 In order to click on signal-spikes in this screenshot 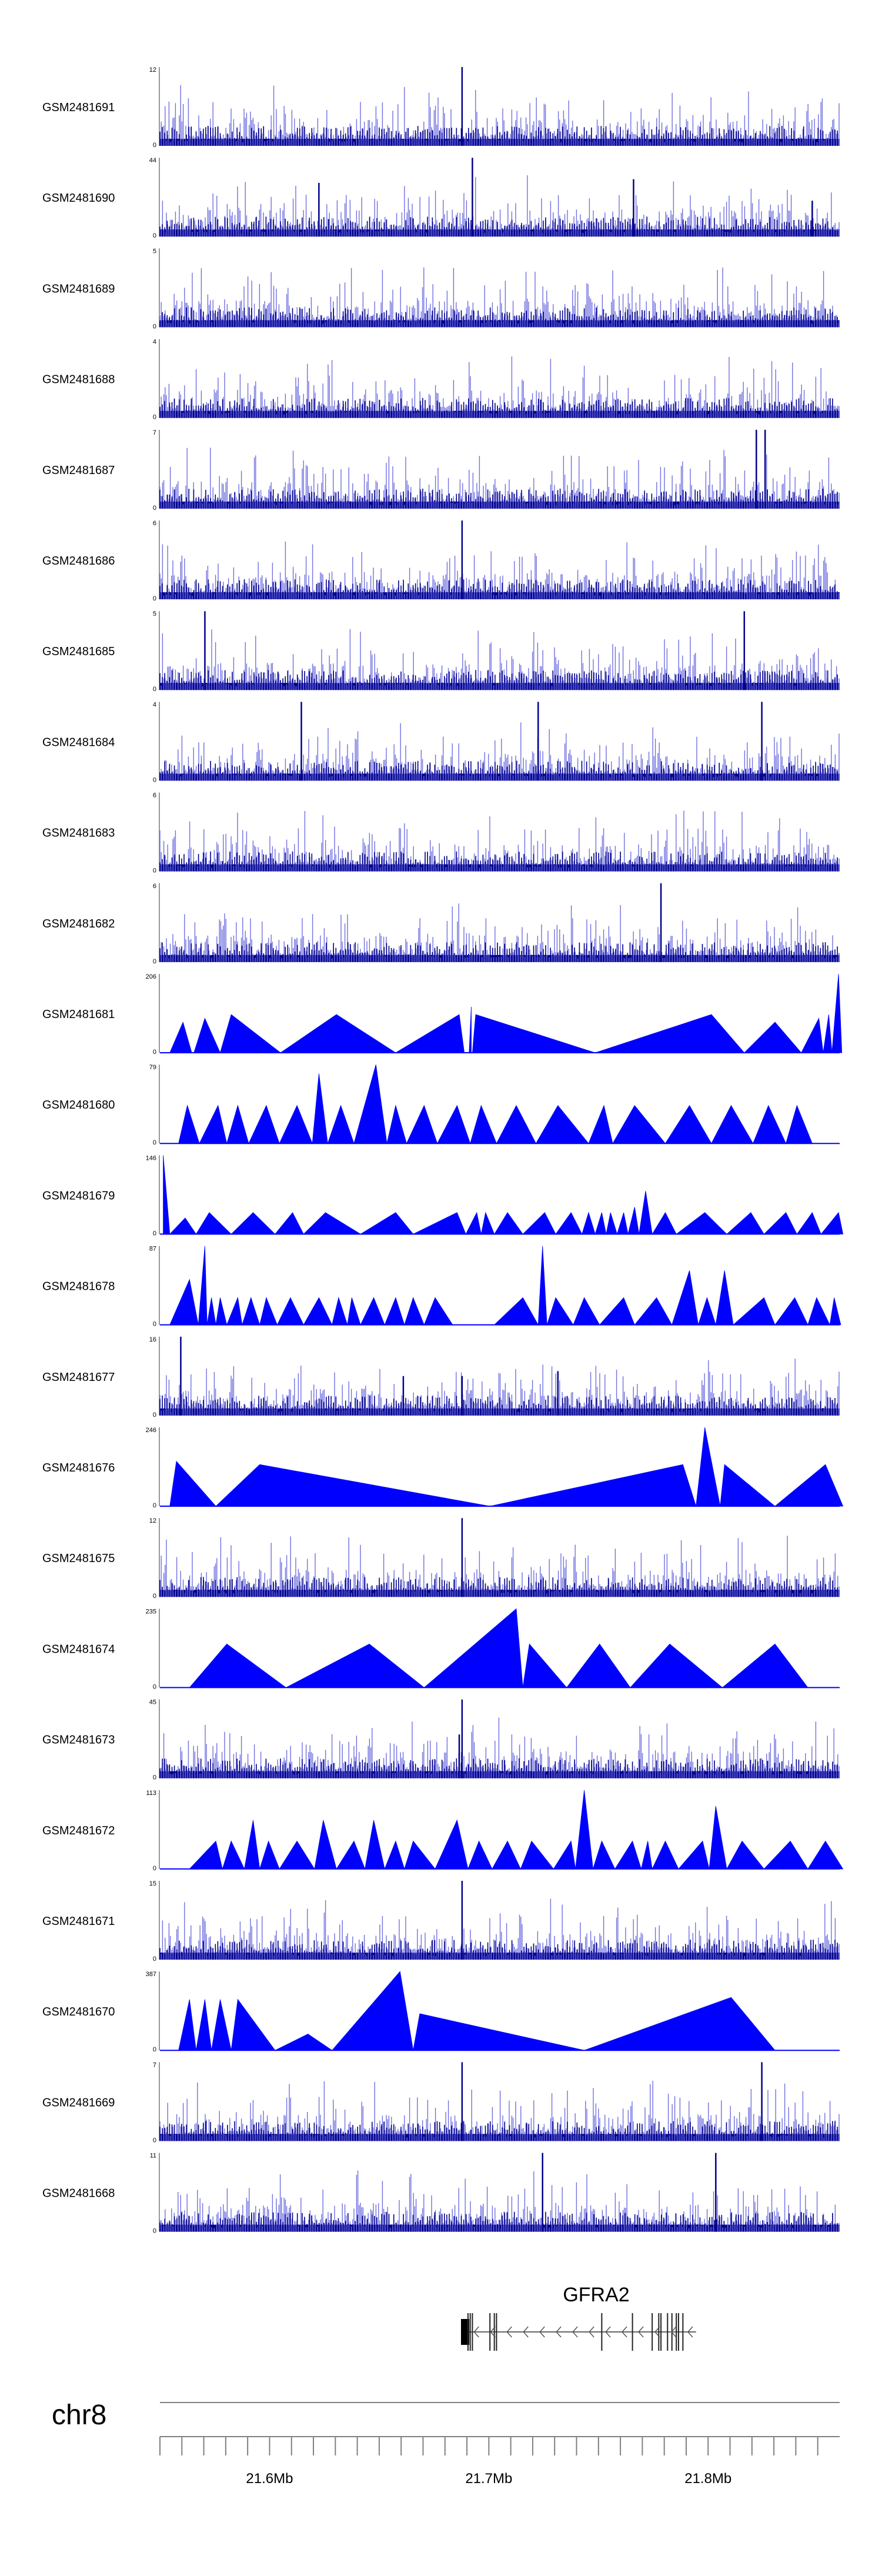, I will do `click(499, 1747)`.